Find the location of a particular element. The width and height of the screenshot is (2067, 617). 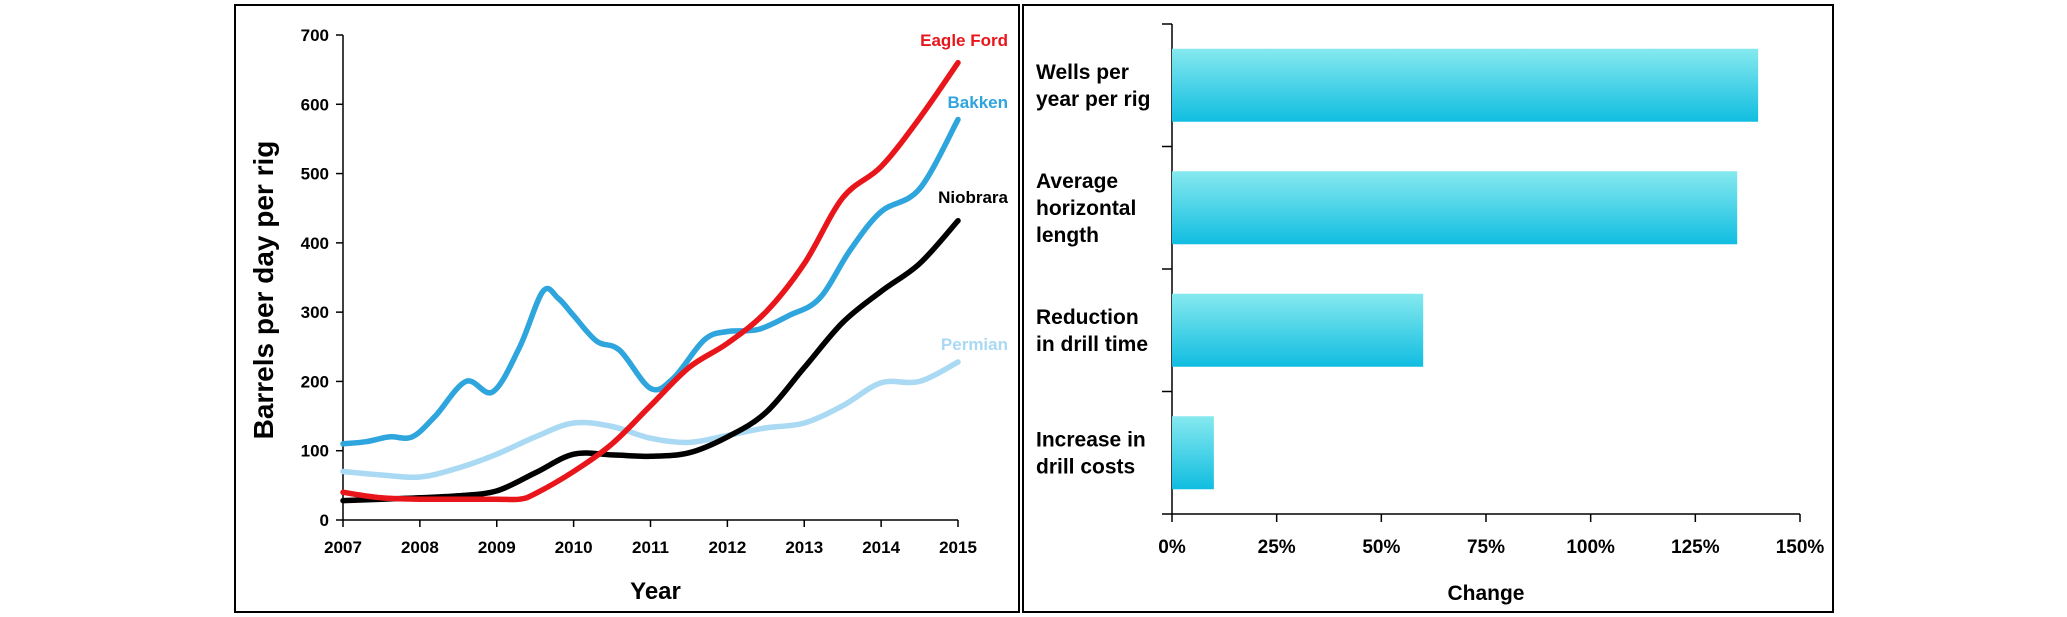

bar-chart-x-tick-label: 75% is located at coordinates (1486, 547).